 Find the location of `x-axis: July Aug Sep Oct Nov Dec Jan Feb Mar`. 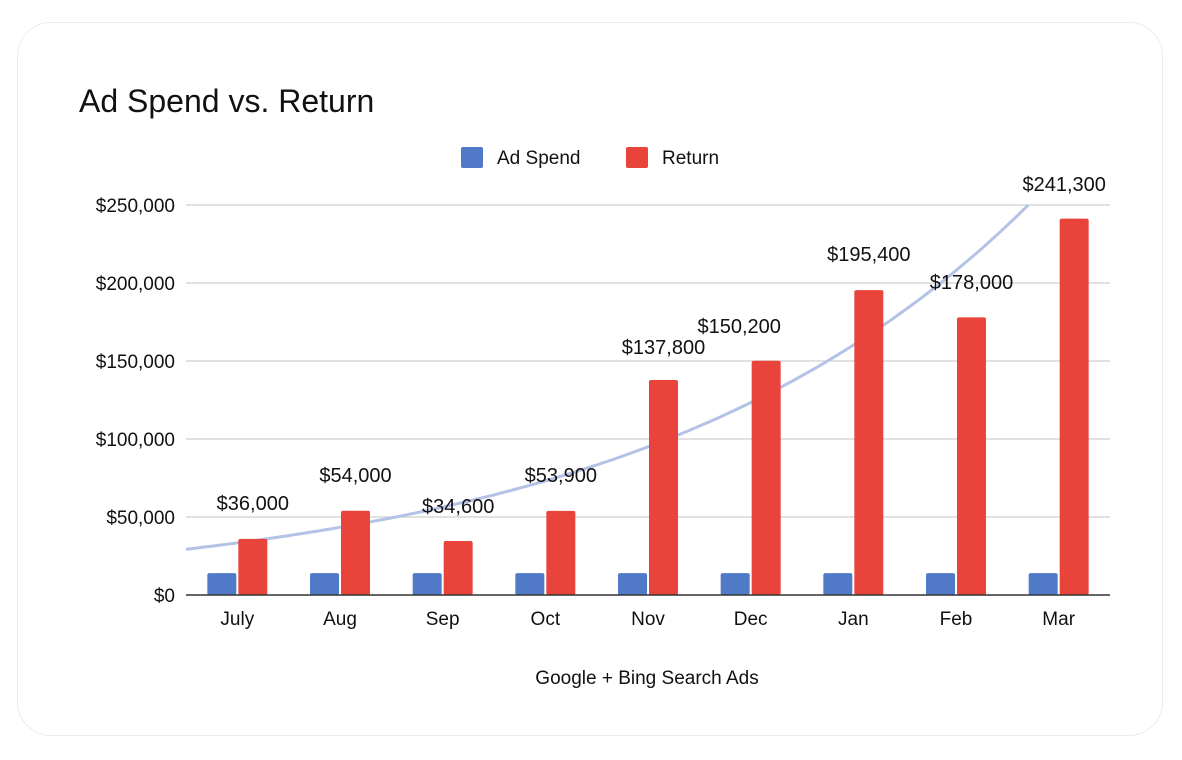

x-axis: July Aug Sep Oct Nov Dec Jan Feb Mar is located at coordinates (648, 612).